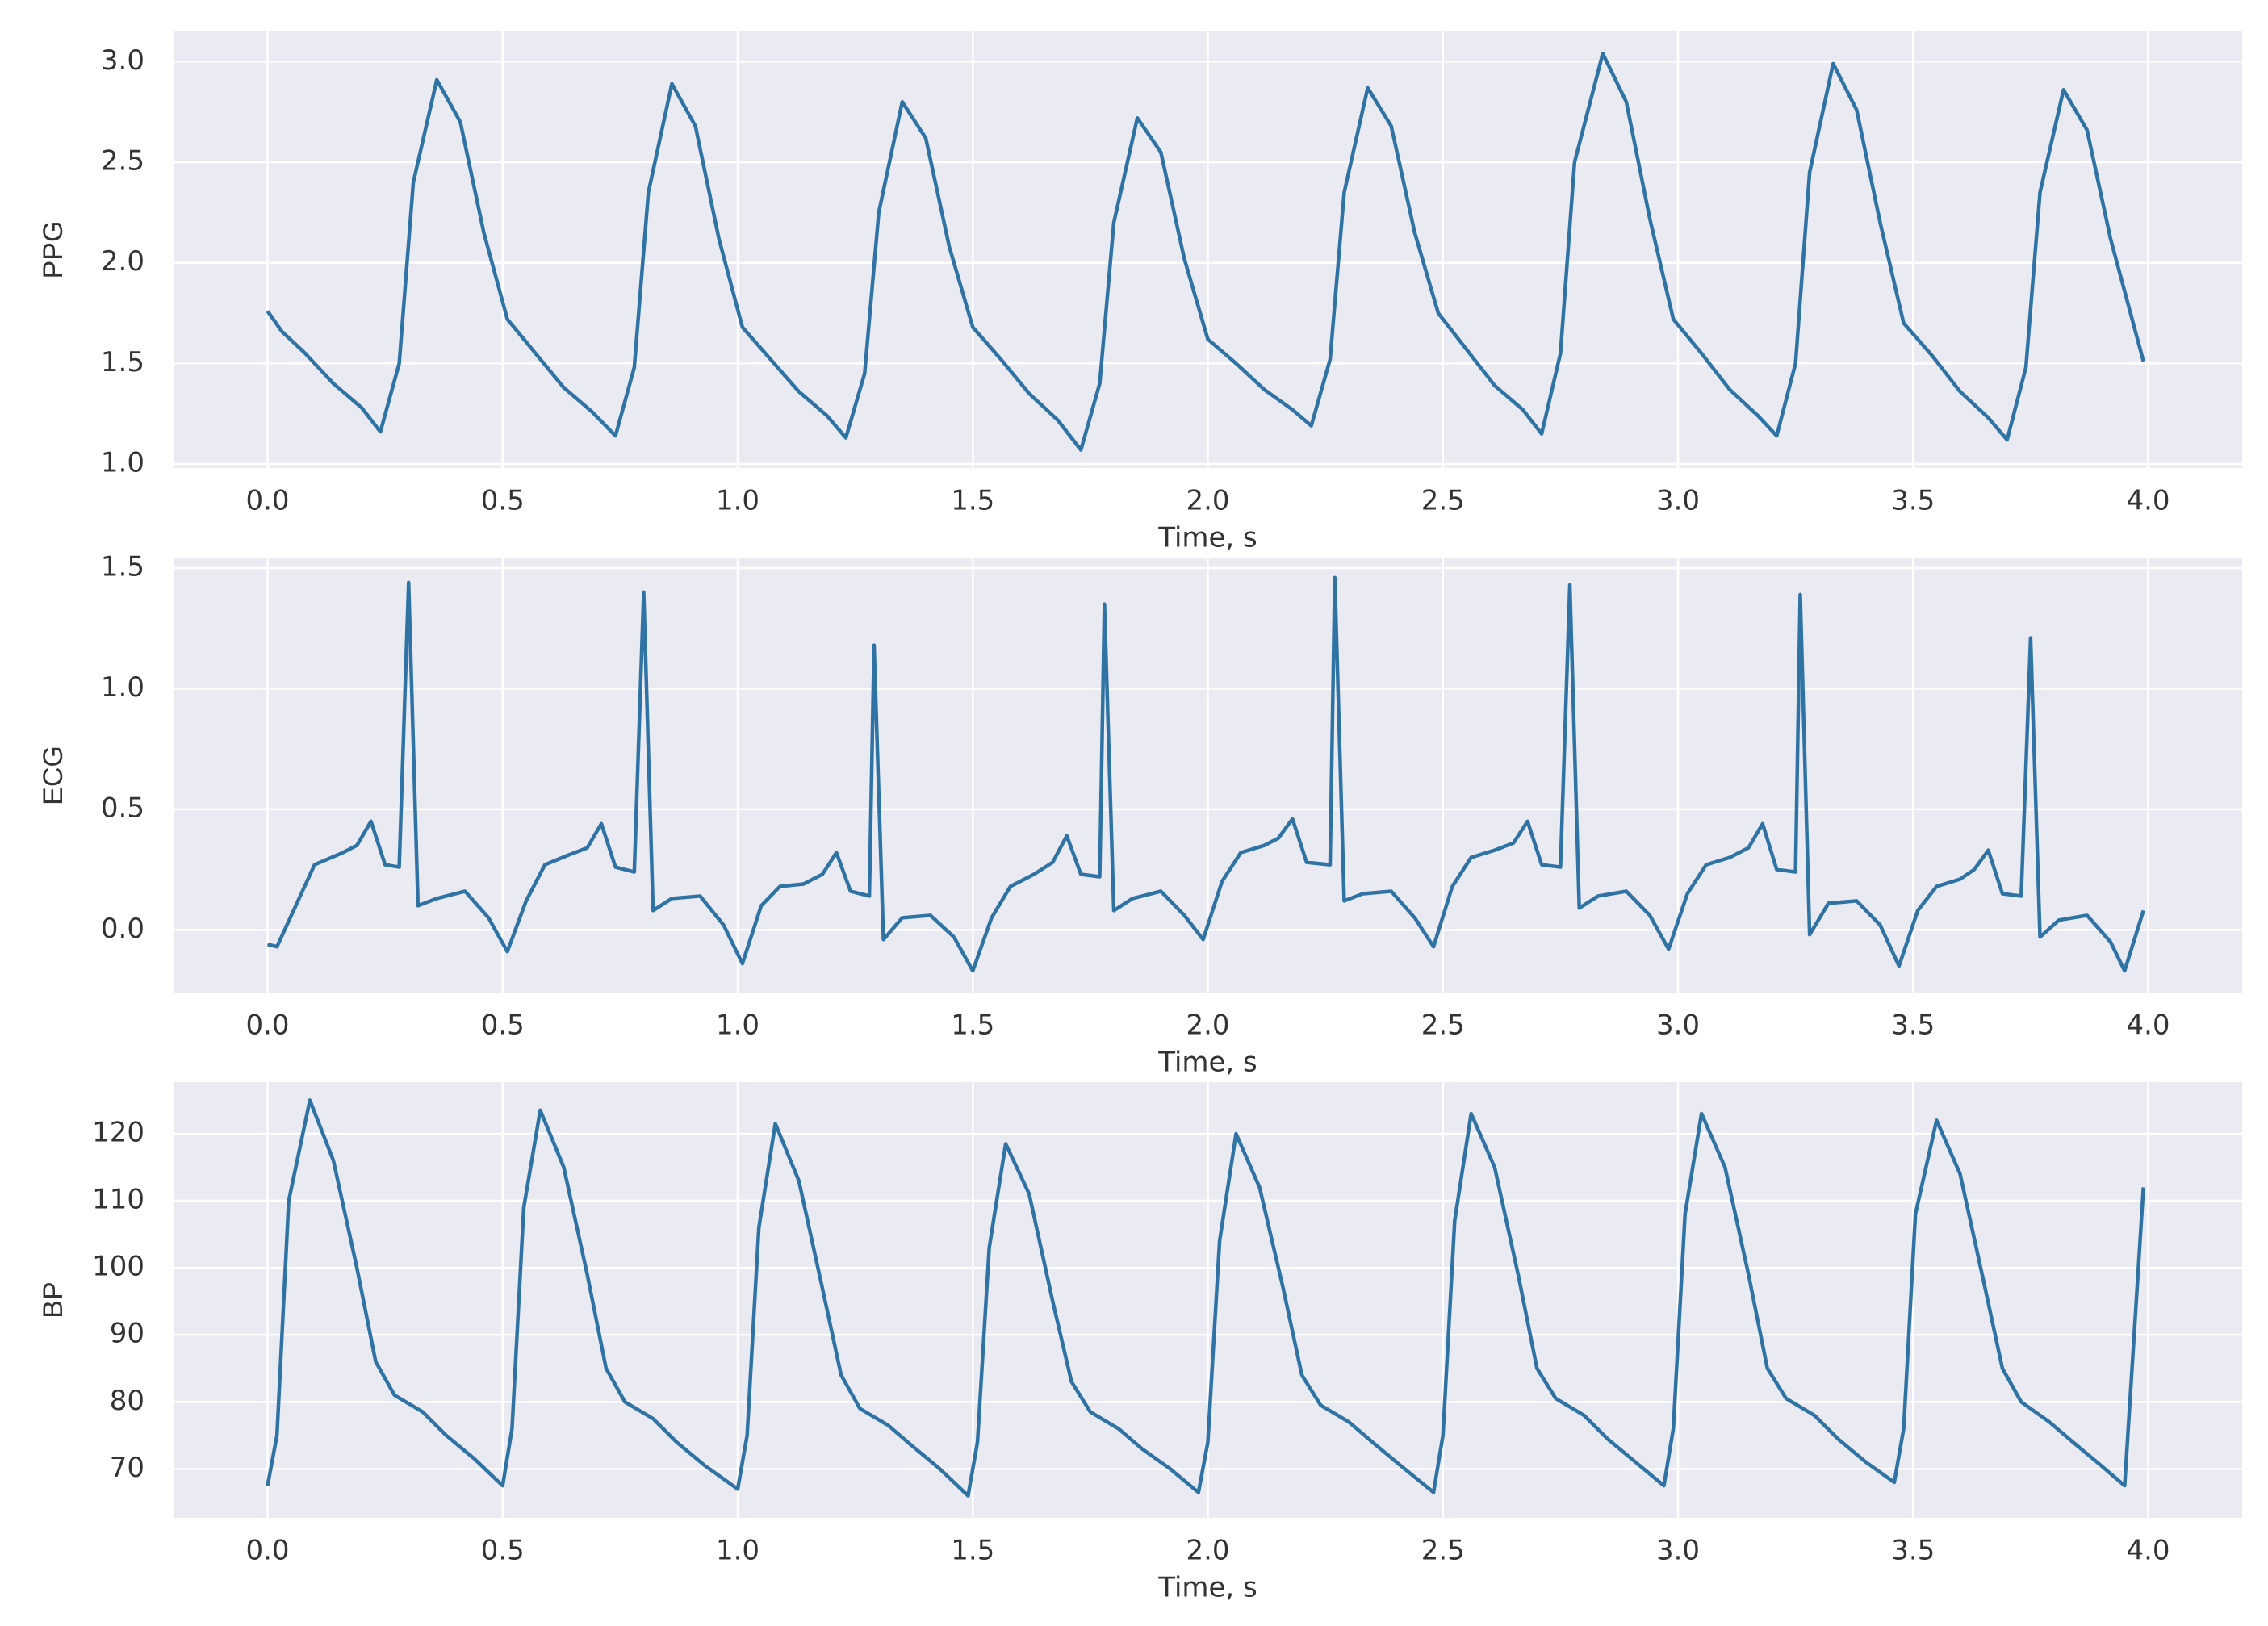  What do you see at coordinates (54, 1299) in the screenshot?
I see `y-axis-label: BP` at bounding box center [54, 1299].